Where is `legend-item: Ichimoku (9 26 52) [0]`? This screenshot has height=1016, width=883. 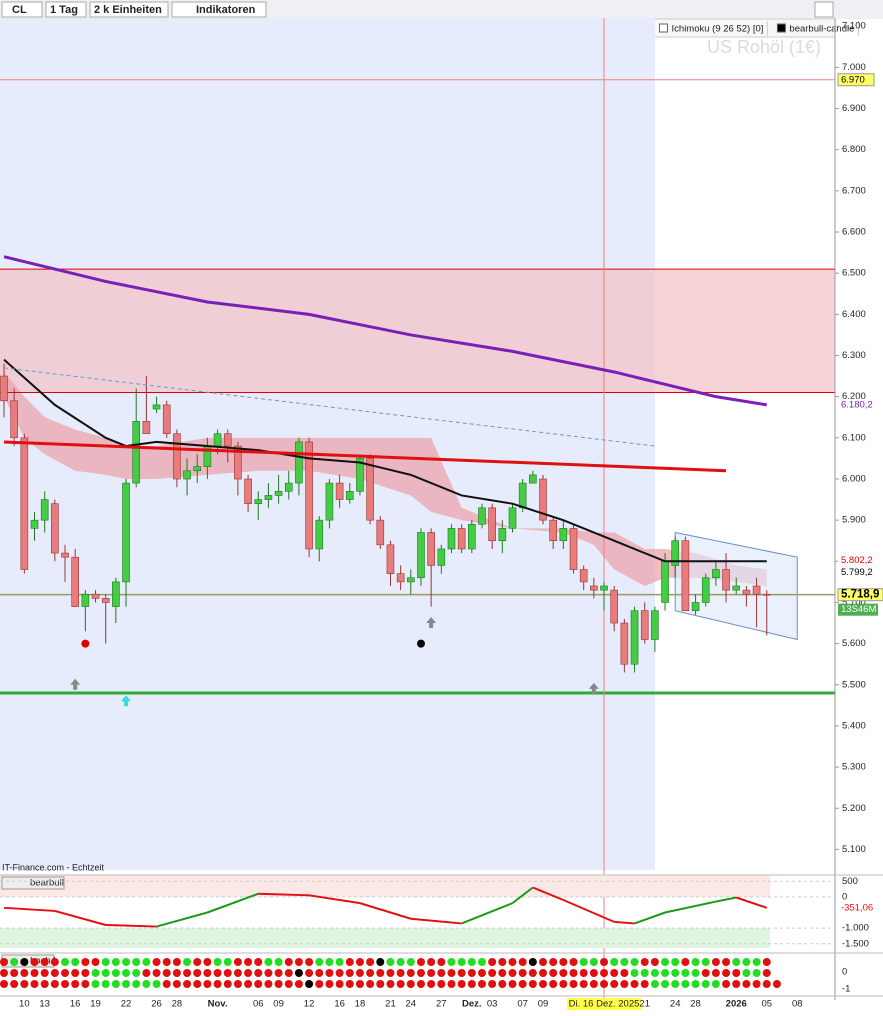 legend-item: Ichimoku (9 26 52) [0] is located at coordinates (718, 29).